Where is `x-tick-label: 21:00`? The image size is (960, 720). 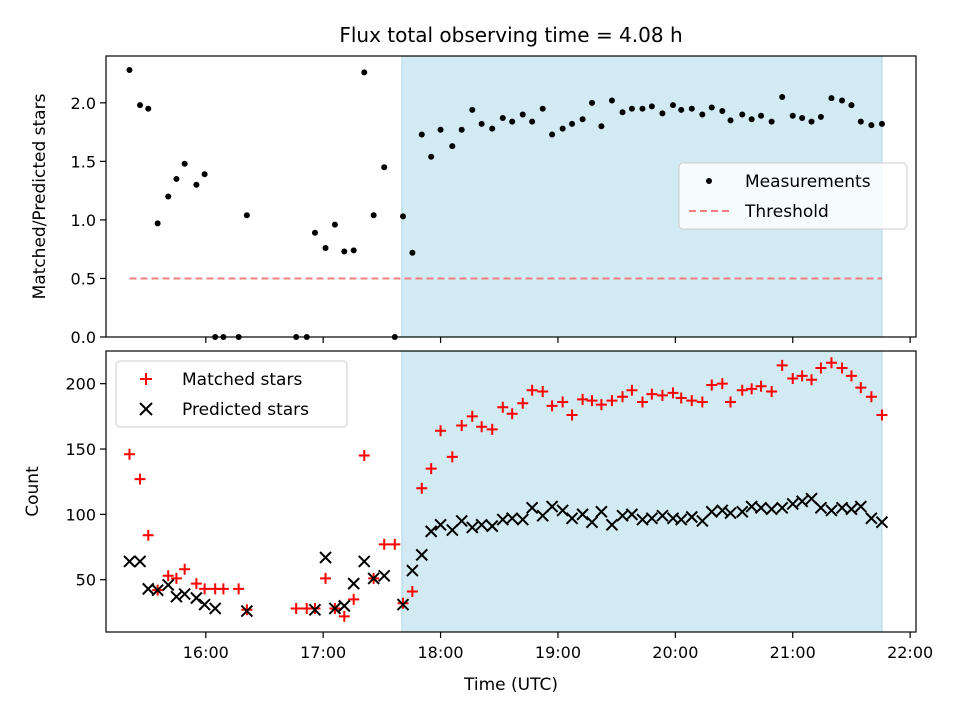
x-tick-label: 21:00 is located at coordinates (793, 652).